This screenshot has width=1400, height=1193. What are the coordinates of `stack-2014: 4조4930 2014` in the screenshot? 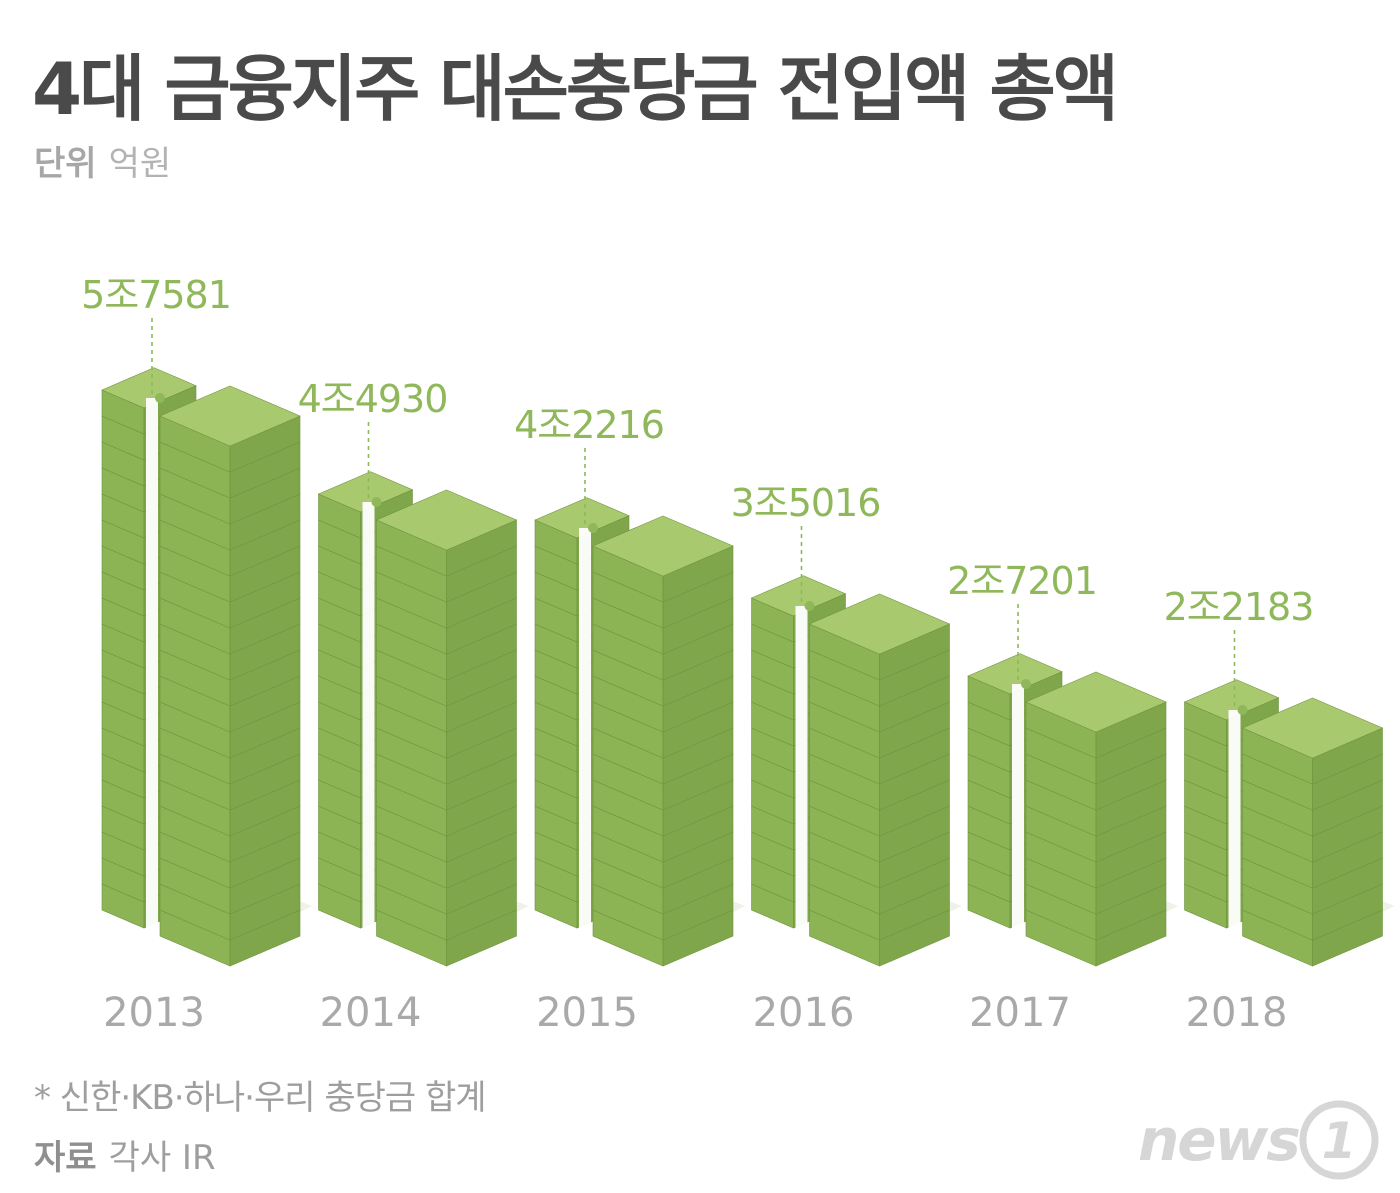 It's located at (413, 706).